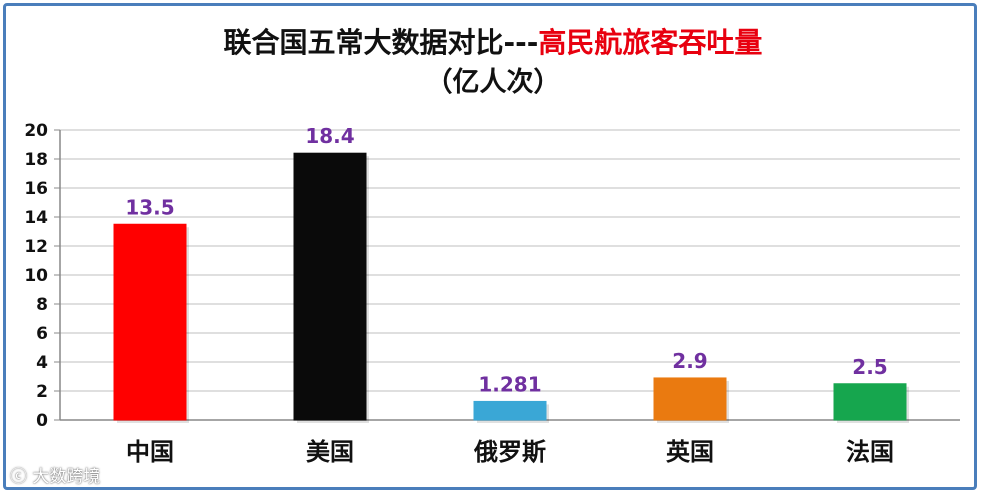  What do you see at coordinates (36, 276) in the screenshot?
I see `y-tick-label: 10` at bounding box center [36, 276].